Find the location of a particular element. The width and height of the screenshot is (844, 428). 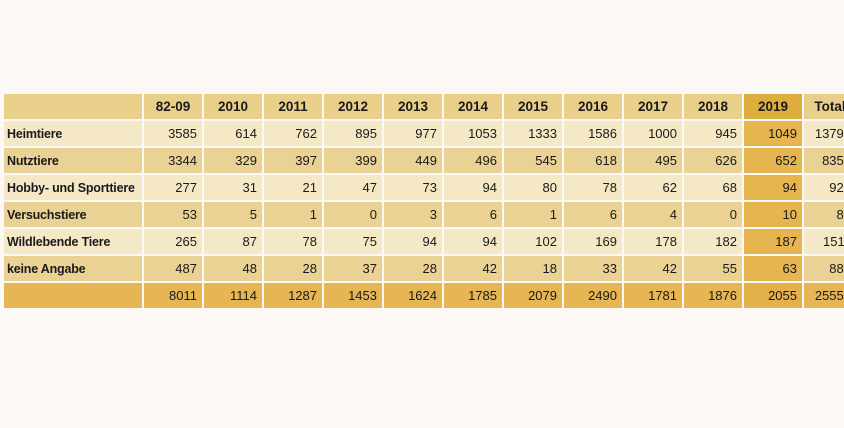

table-row: Versuchstiere 53 5 1 0 3 6 1 6 4 0 10 89 is located at coordinates (424, 214).